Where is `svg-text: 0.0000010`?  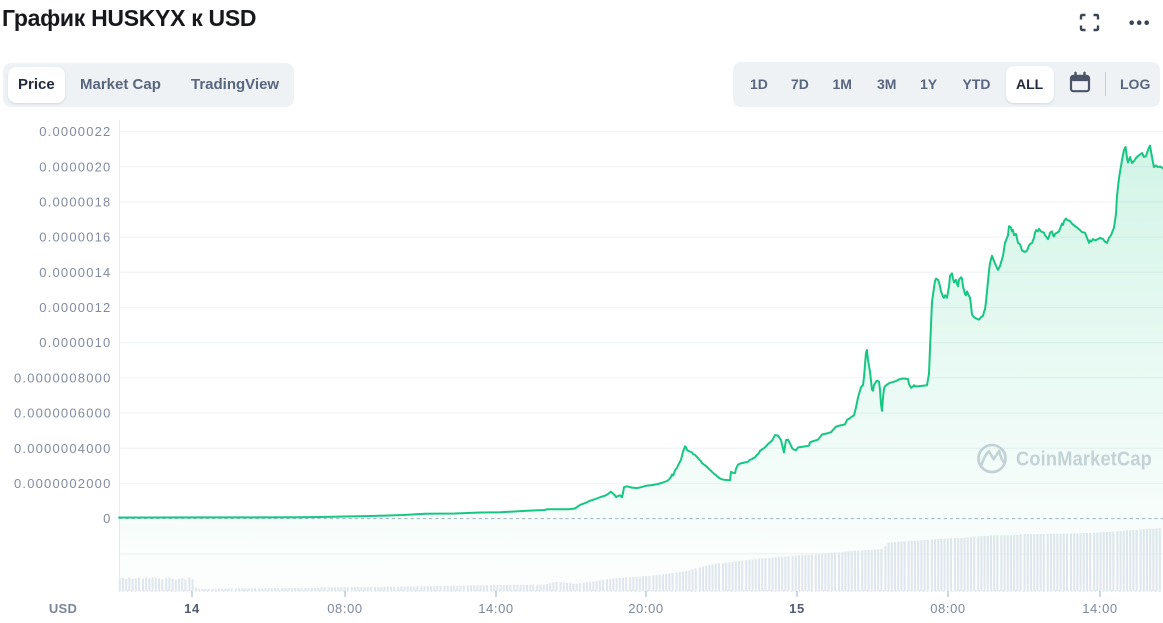 svg-text: 0.0000010 is located at coordinates (75, 342).